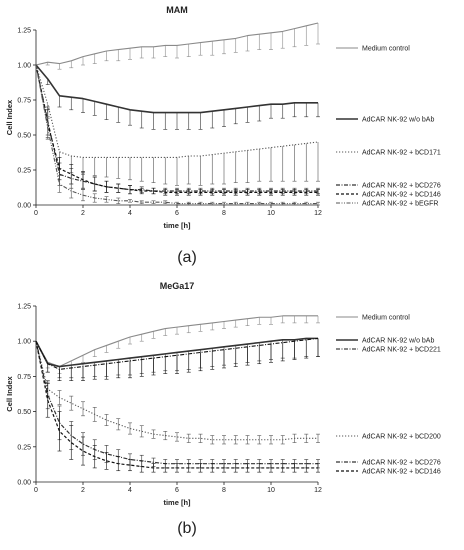 This screenshot has height=550, width=464. What do you see at coordinates (177, 286) in the screenshot?
I see `chart-title: MeGa17` at bounding box center [177, 286].